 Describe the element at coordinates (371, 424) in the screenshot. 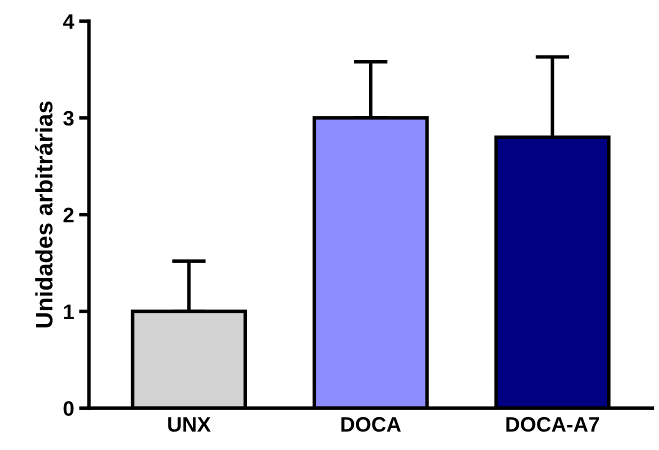

I see `x-tick-label: DOCA` at that location.